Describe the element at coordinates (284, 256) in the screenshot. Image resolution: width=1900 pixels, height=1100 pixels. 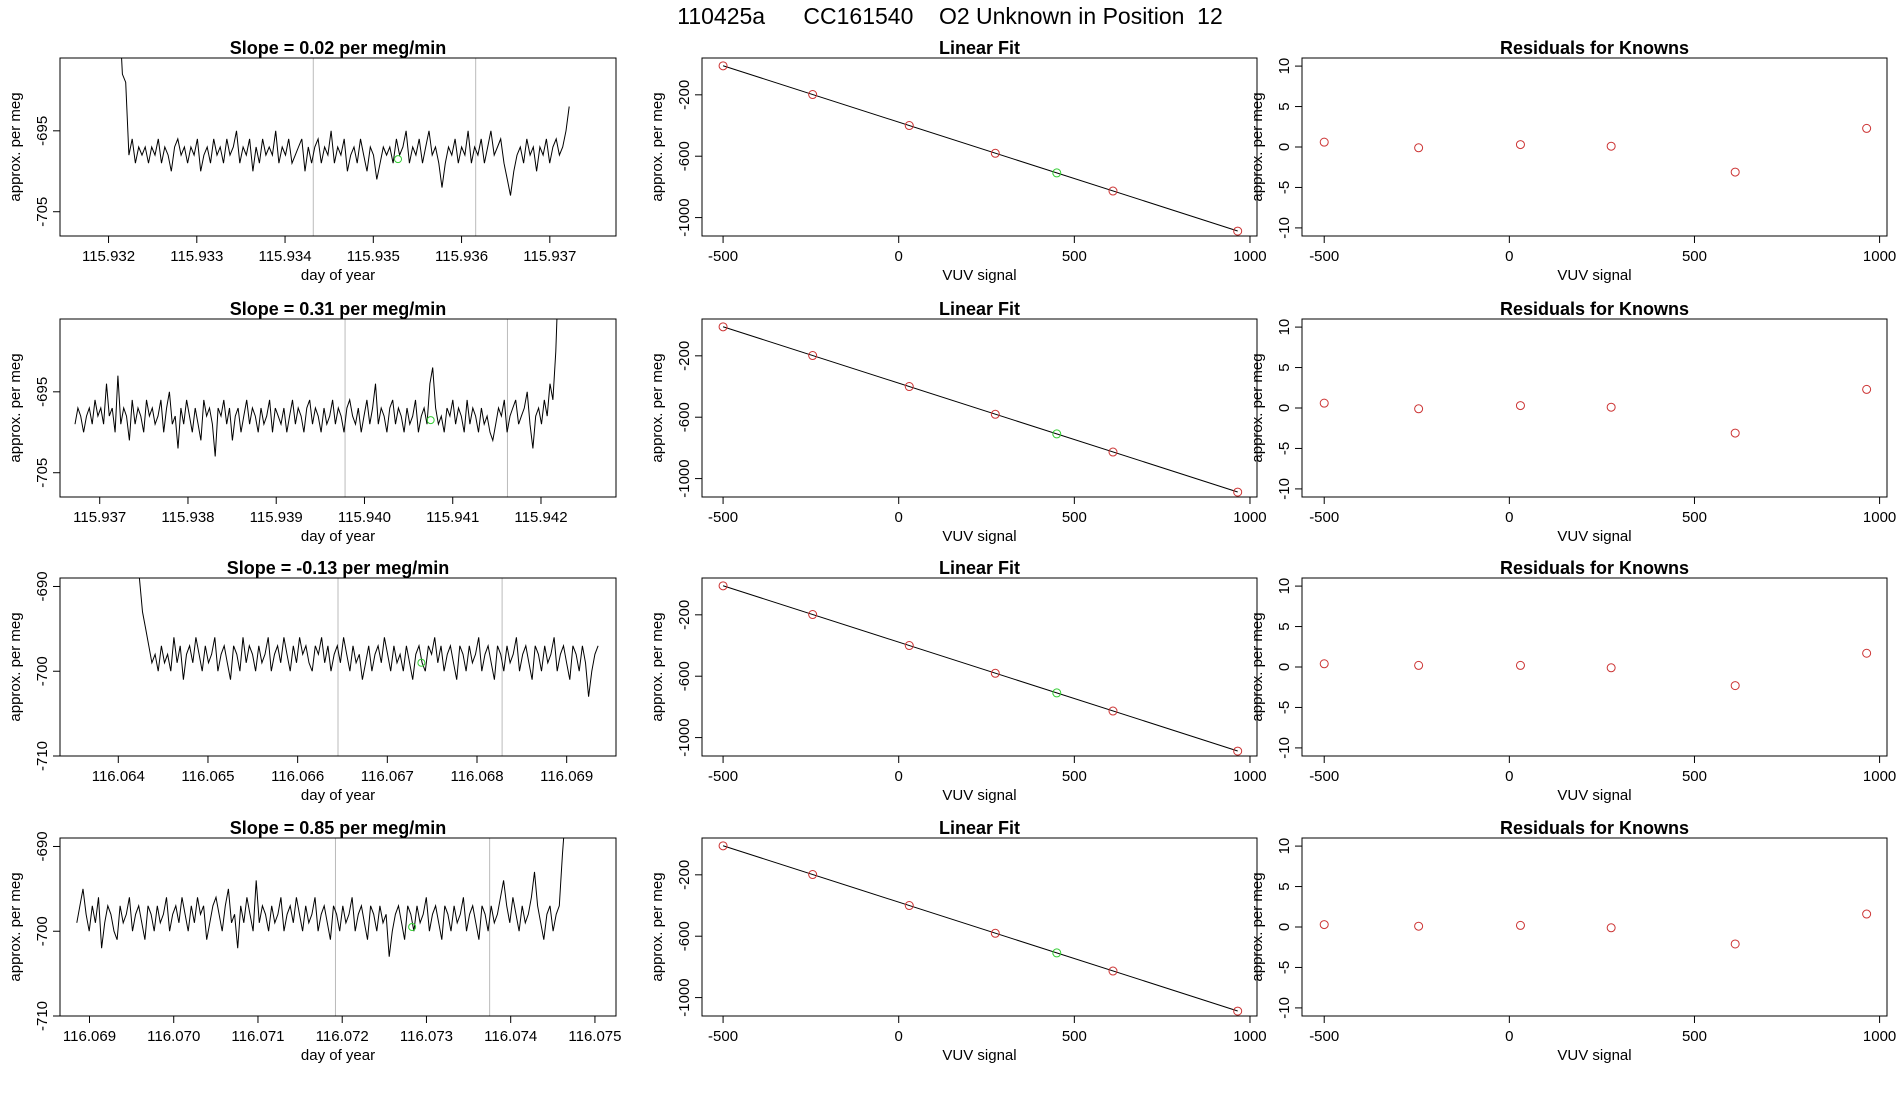
I see `x-tick-label: 115.934` at that location.